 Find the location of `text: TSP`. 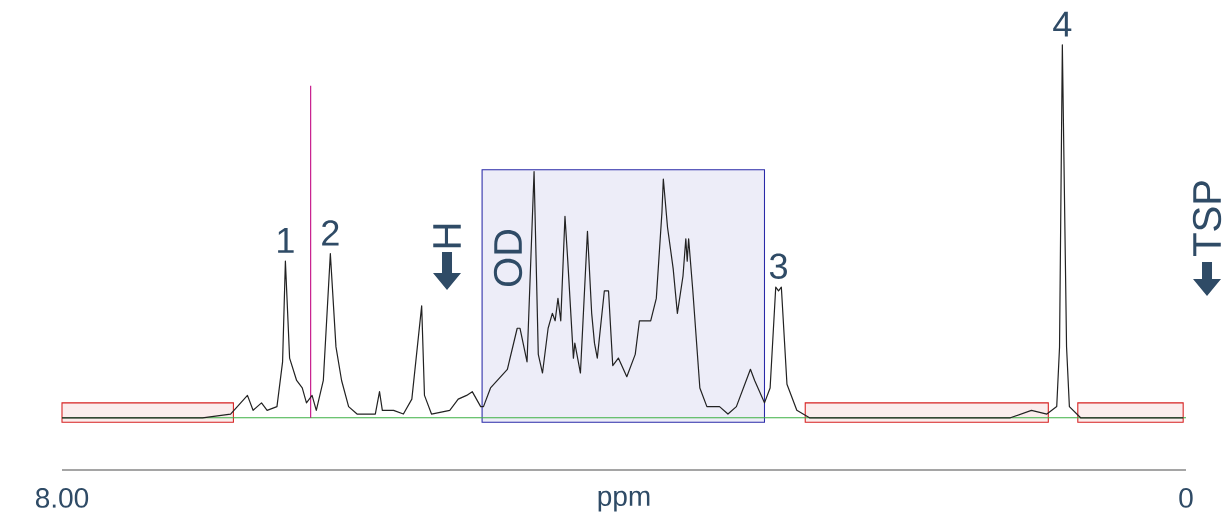

text: TSP is located at coordinates (1207, 218).